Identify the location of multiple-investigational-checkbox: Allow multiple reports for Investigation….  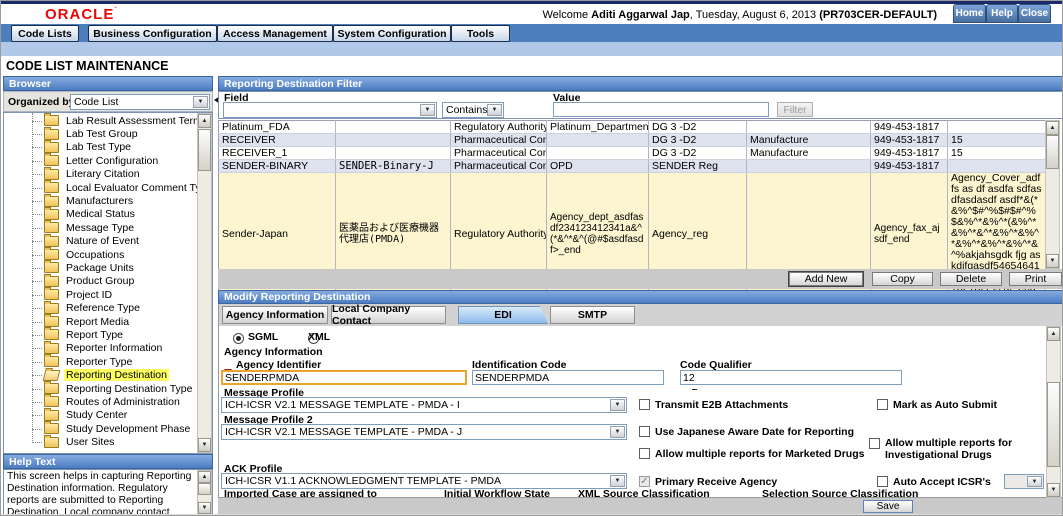
(953, 449).